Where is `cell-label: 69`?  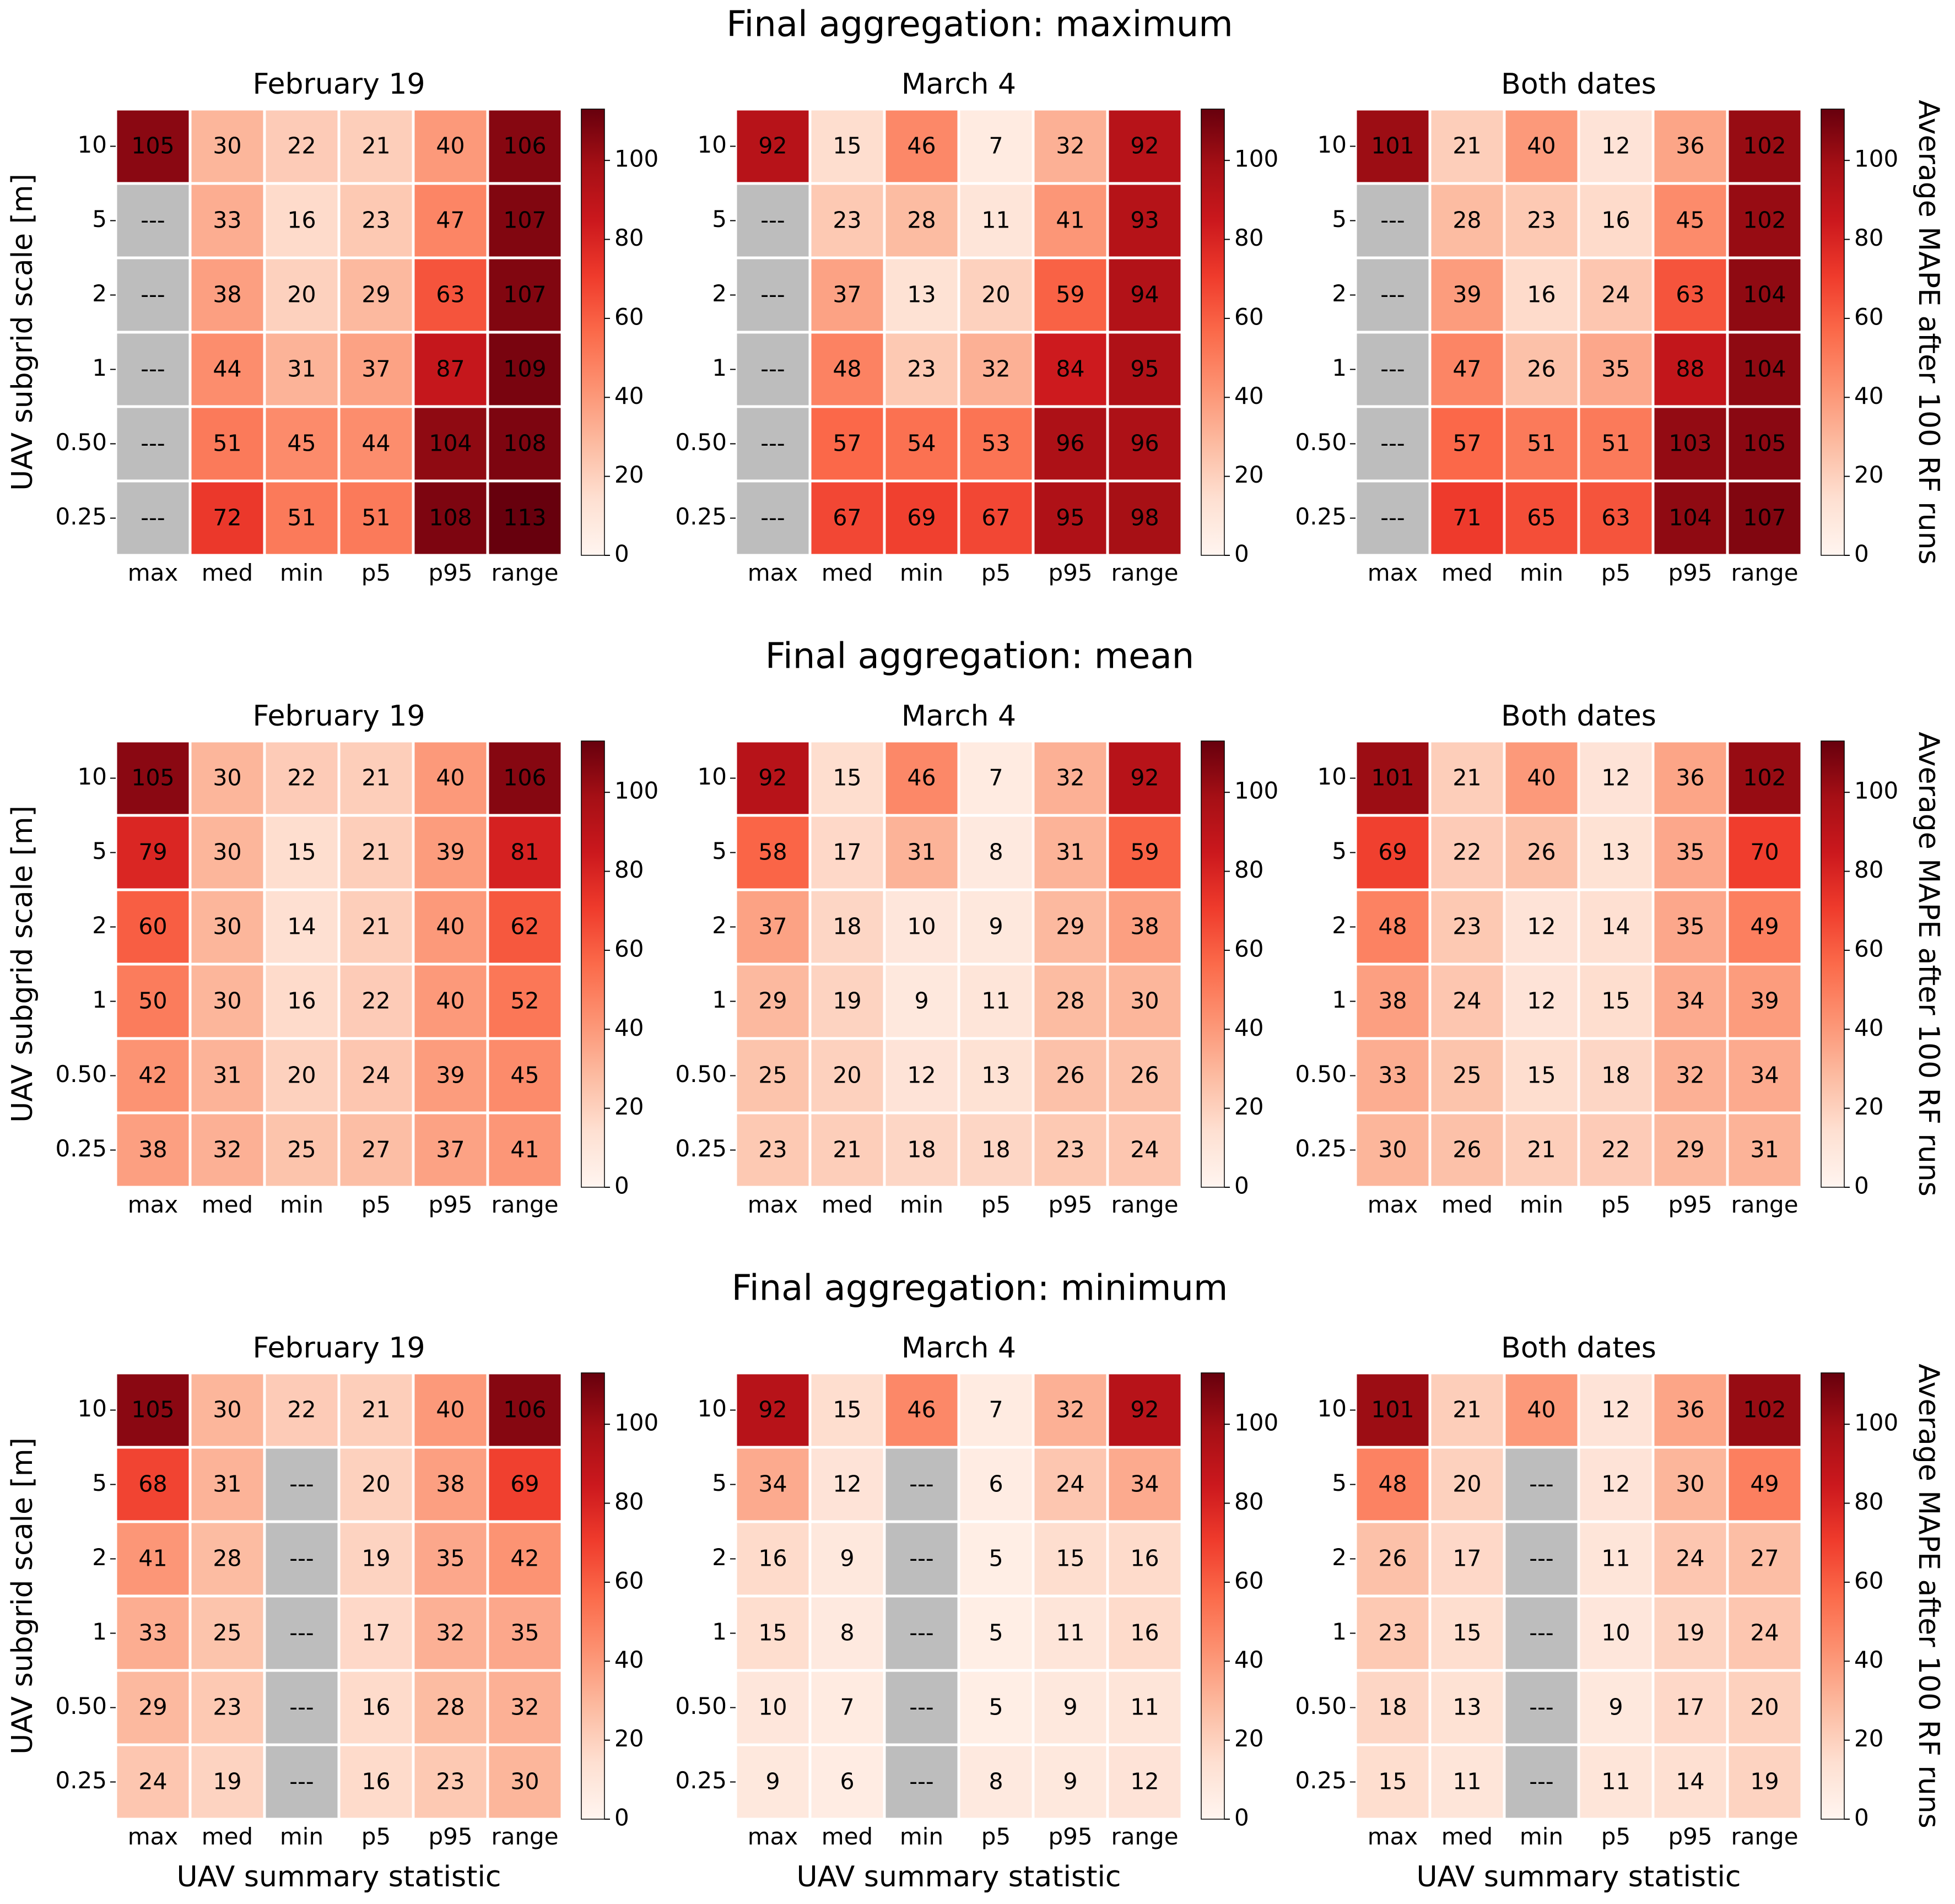 cell-label: 69 is located at coordinates (922, 518).